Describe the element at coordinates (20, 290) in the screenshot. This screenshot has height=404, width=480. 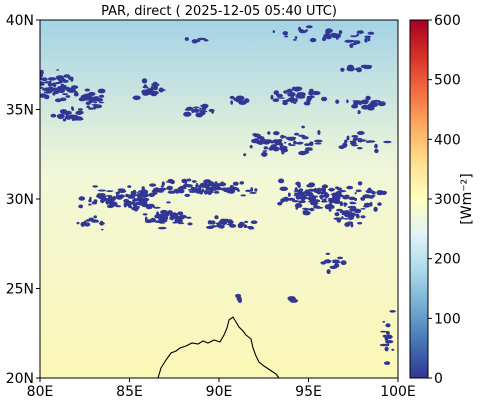
I see `y-tick-label: 25N` at that location.